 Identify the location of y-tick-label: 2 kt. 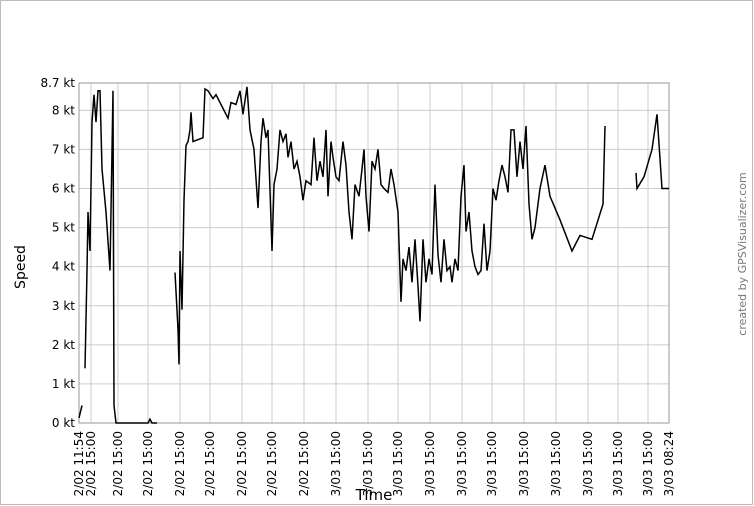
(63, 345).